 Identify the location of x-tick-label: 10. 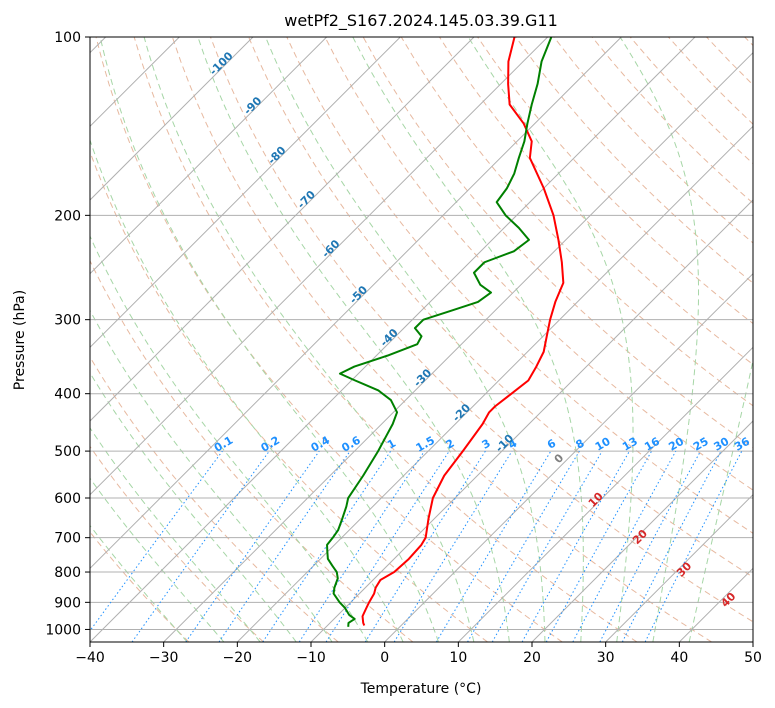
(458, 658).